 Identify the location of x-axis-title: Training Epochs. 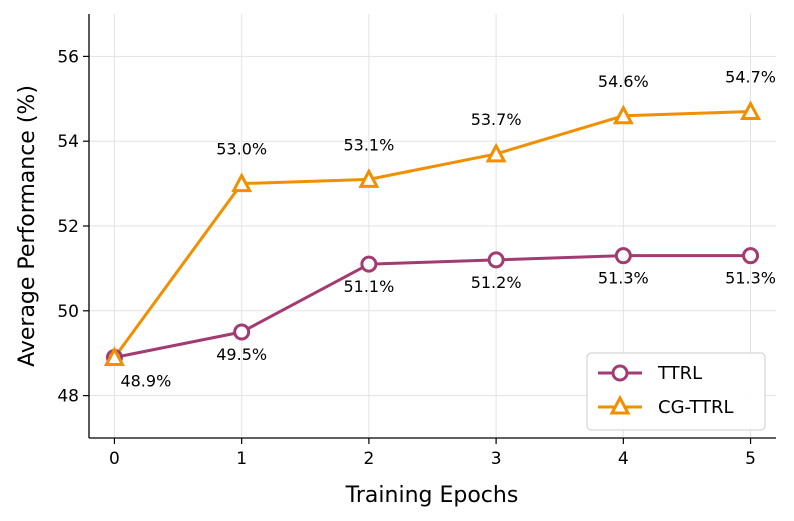
(432, 495).